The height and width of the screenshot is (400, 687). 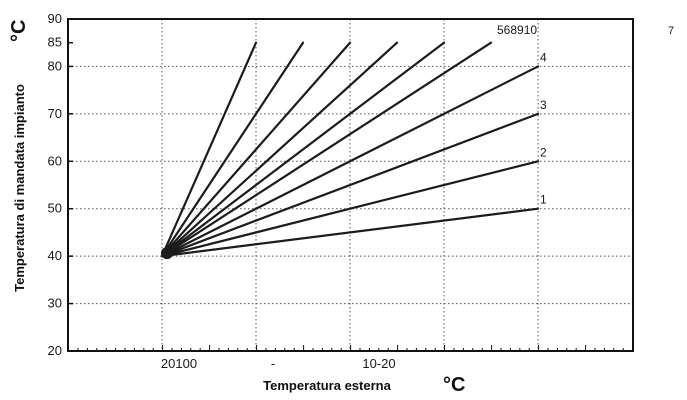 I want to click on curve-number-label: 1, so click(x=543, y=200).